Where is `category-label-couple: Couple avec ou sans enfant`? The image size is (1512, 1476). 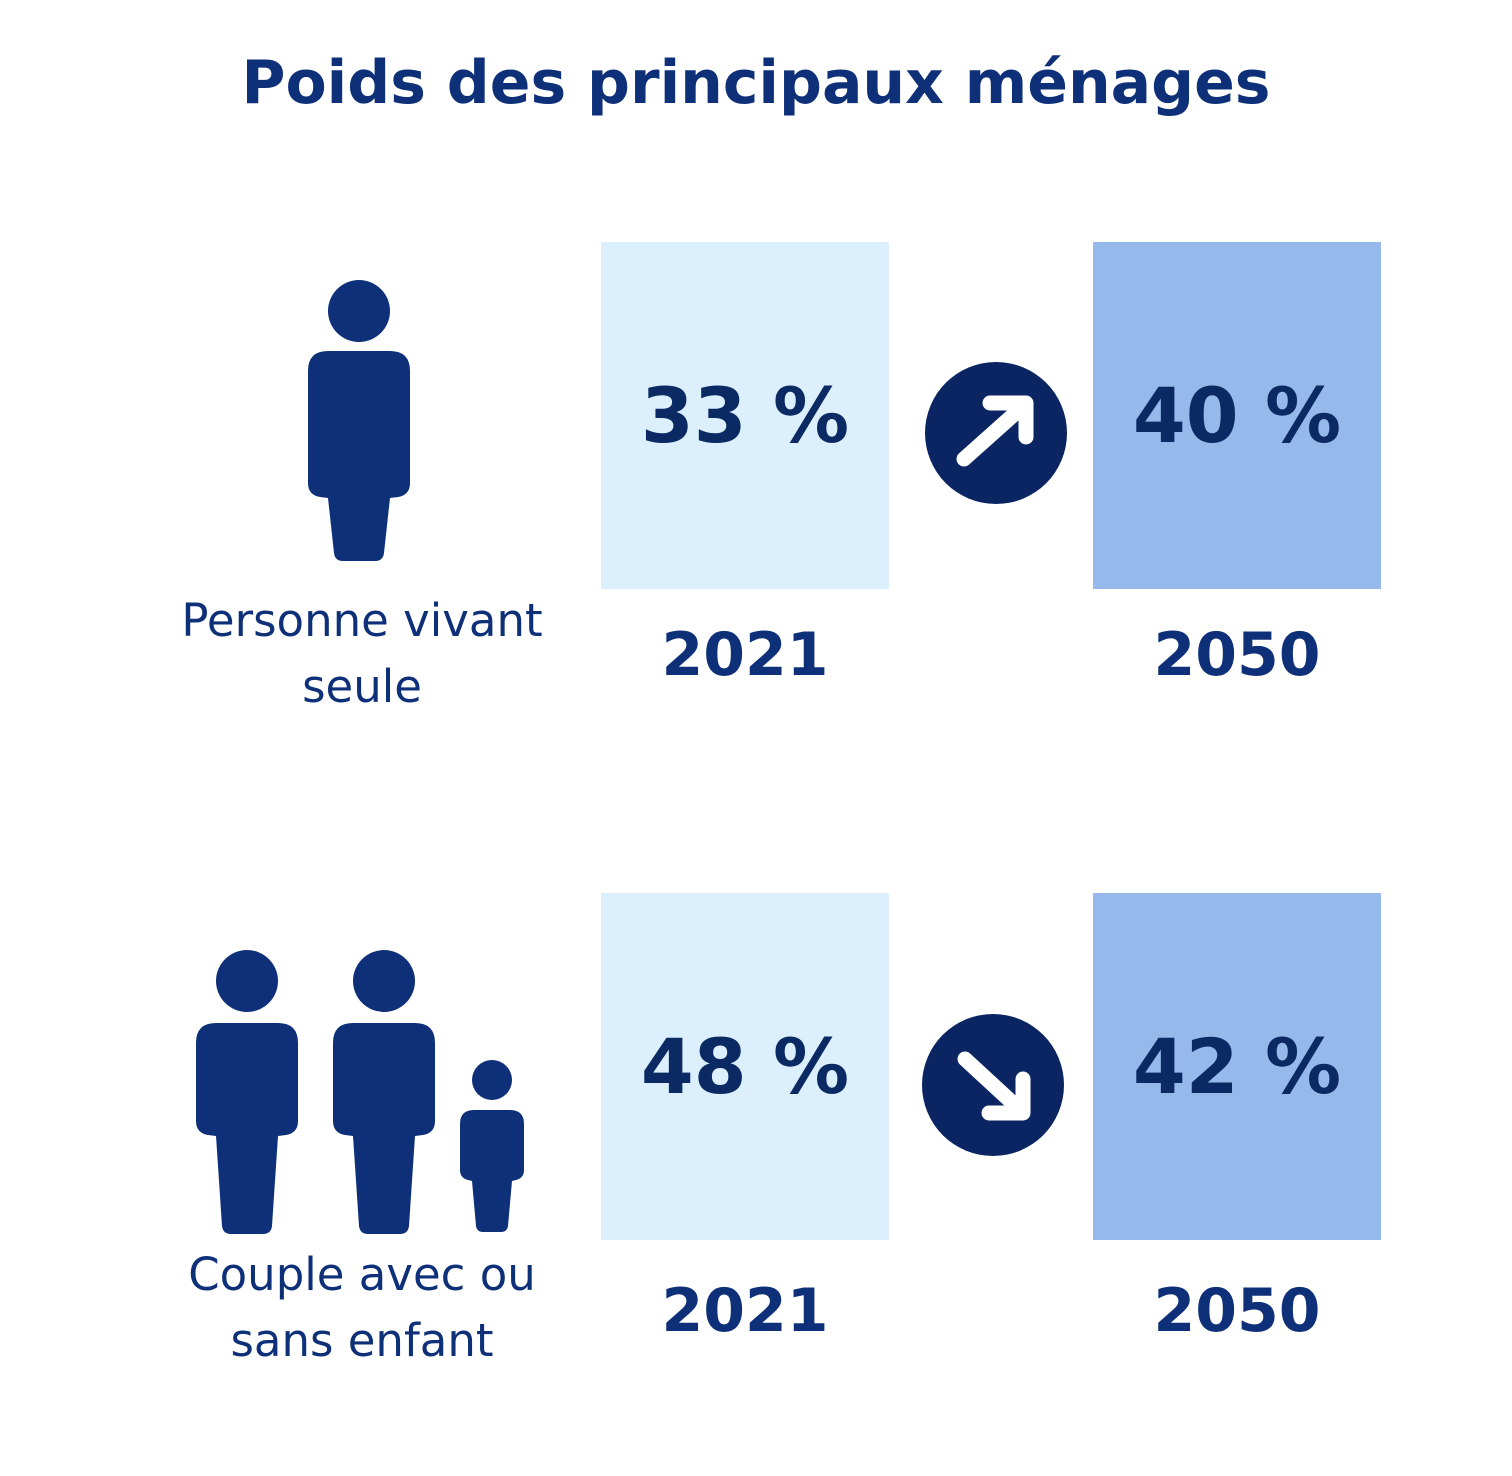 category-label-couple: Couple avec ou sans enfant is located at coordinates (362, 1308).